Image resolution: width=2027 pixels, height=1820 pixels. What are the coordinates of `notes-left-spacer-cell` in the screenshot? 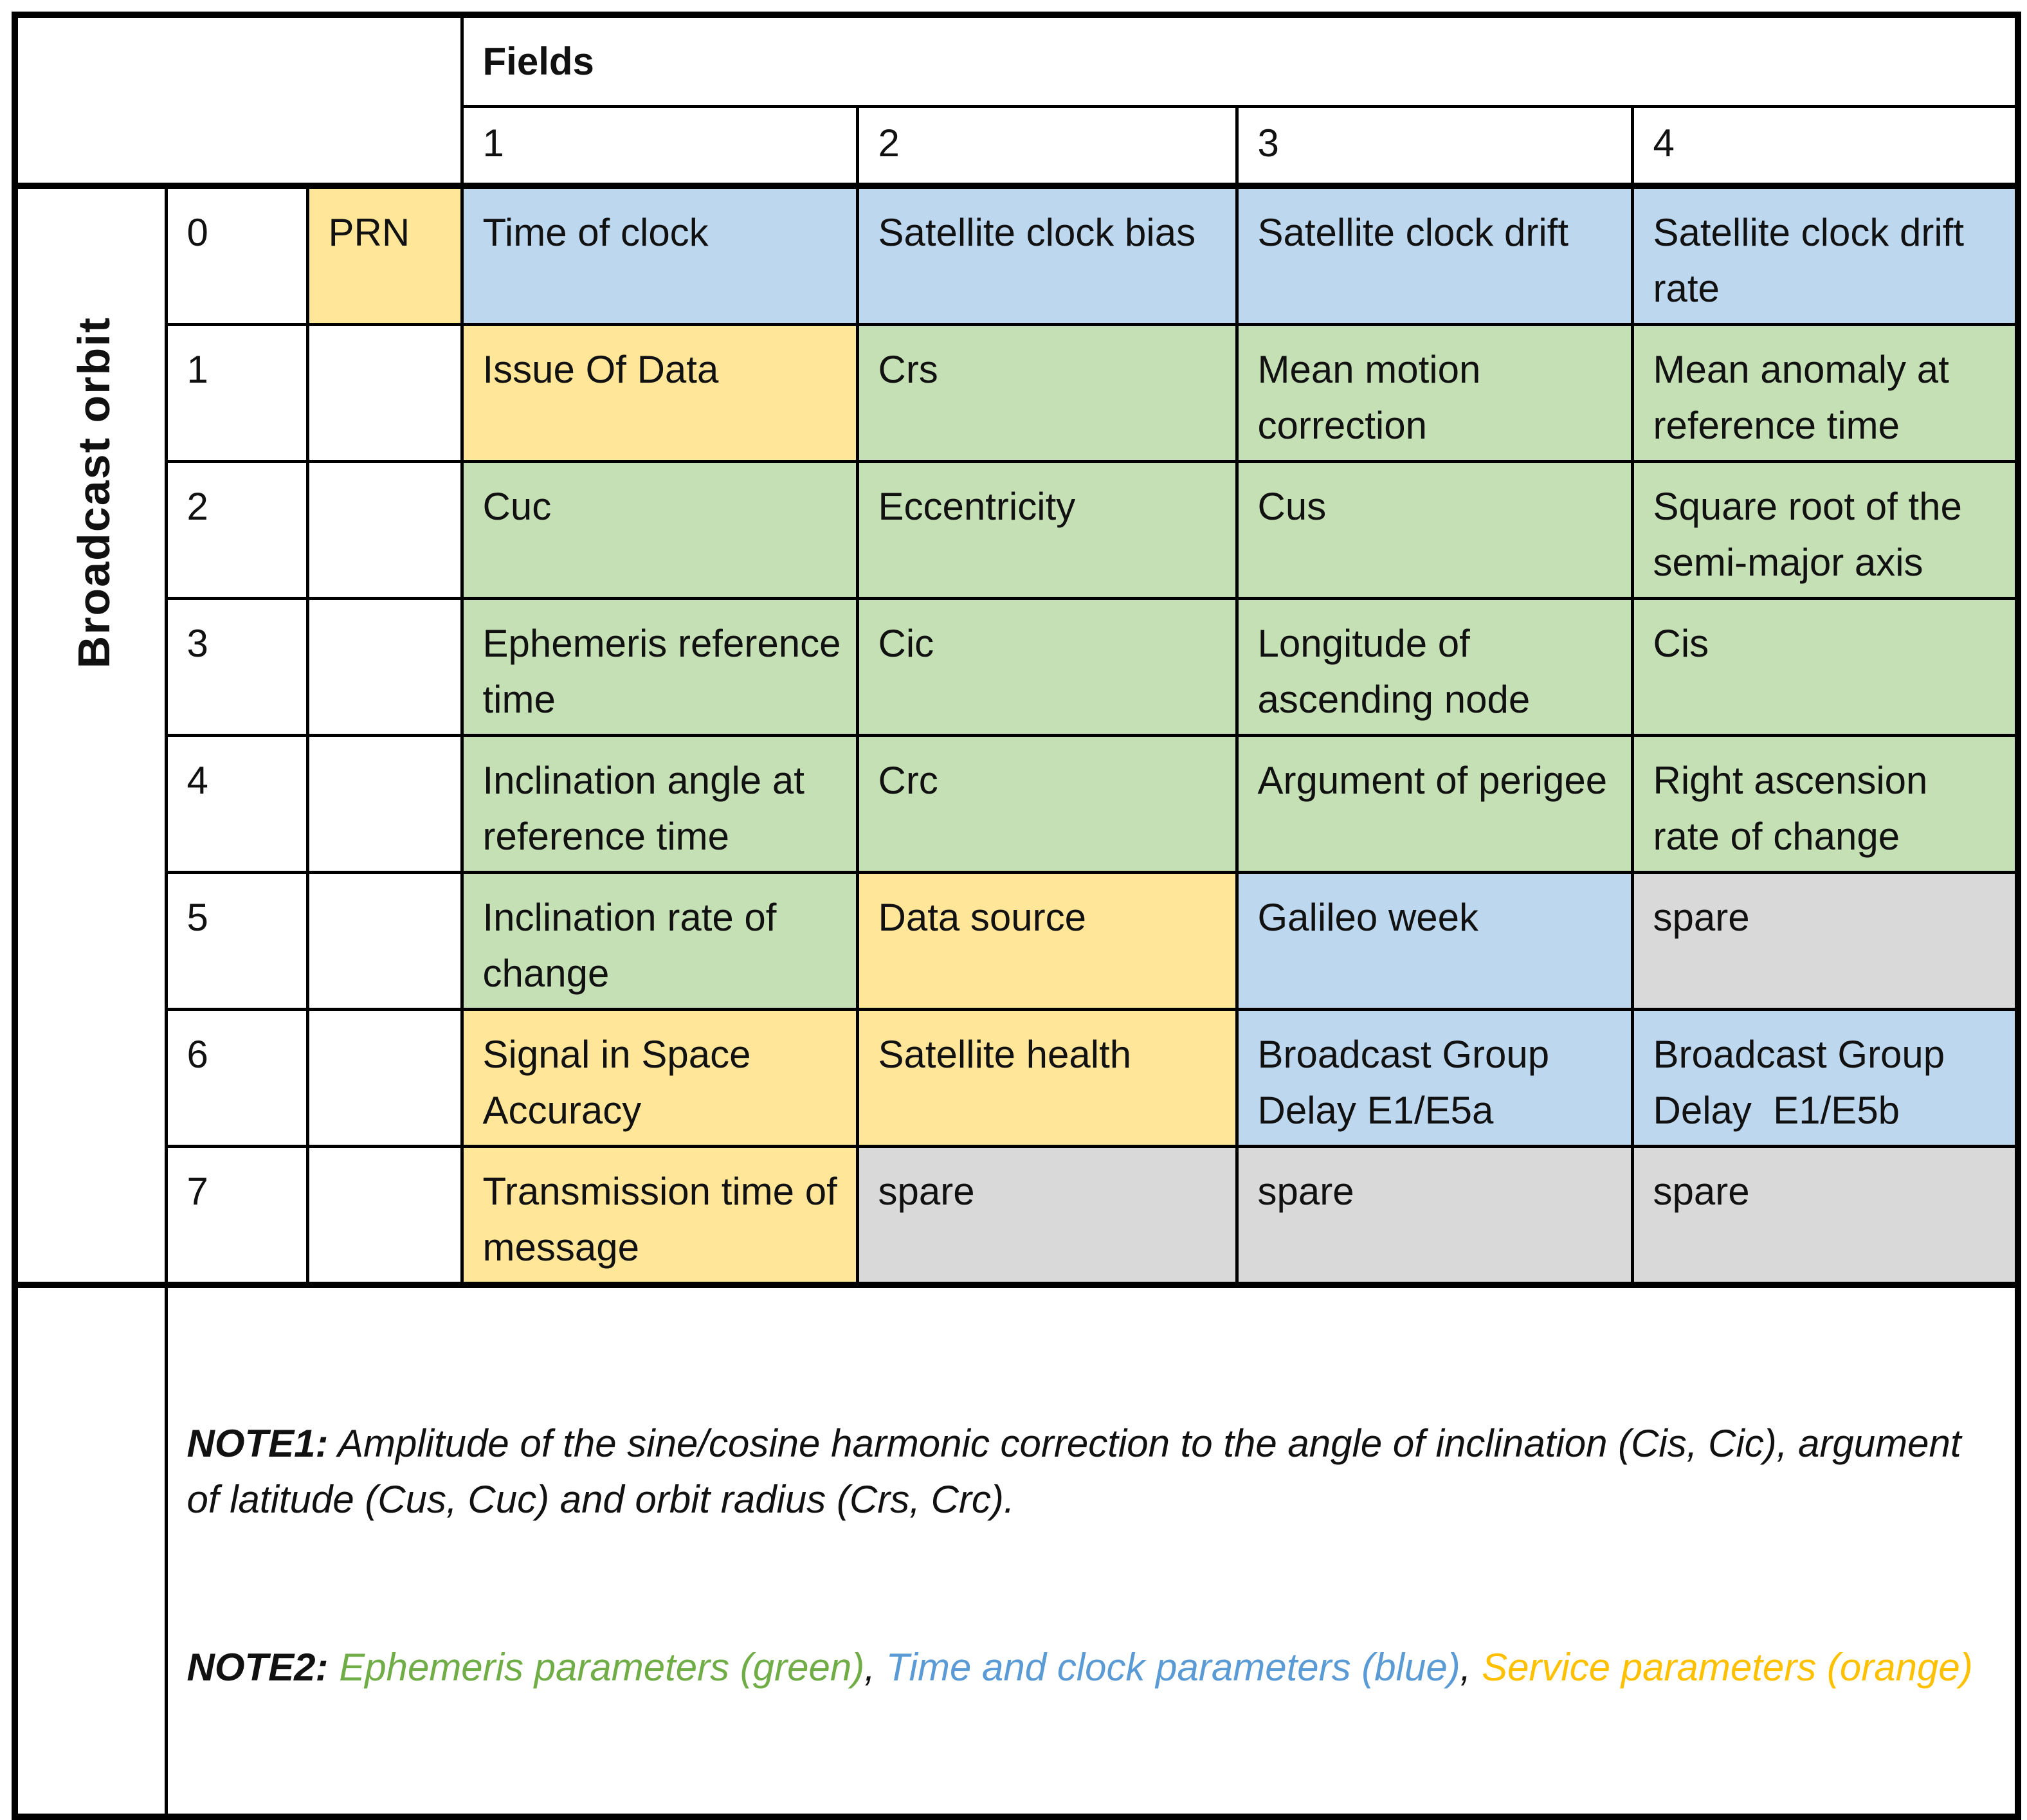 It's located at (90, 1550).